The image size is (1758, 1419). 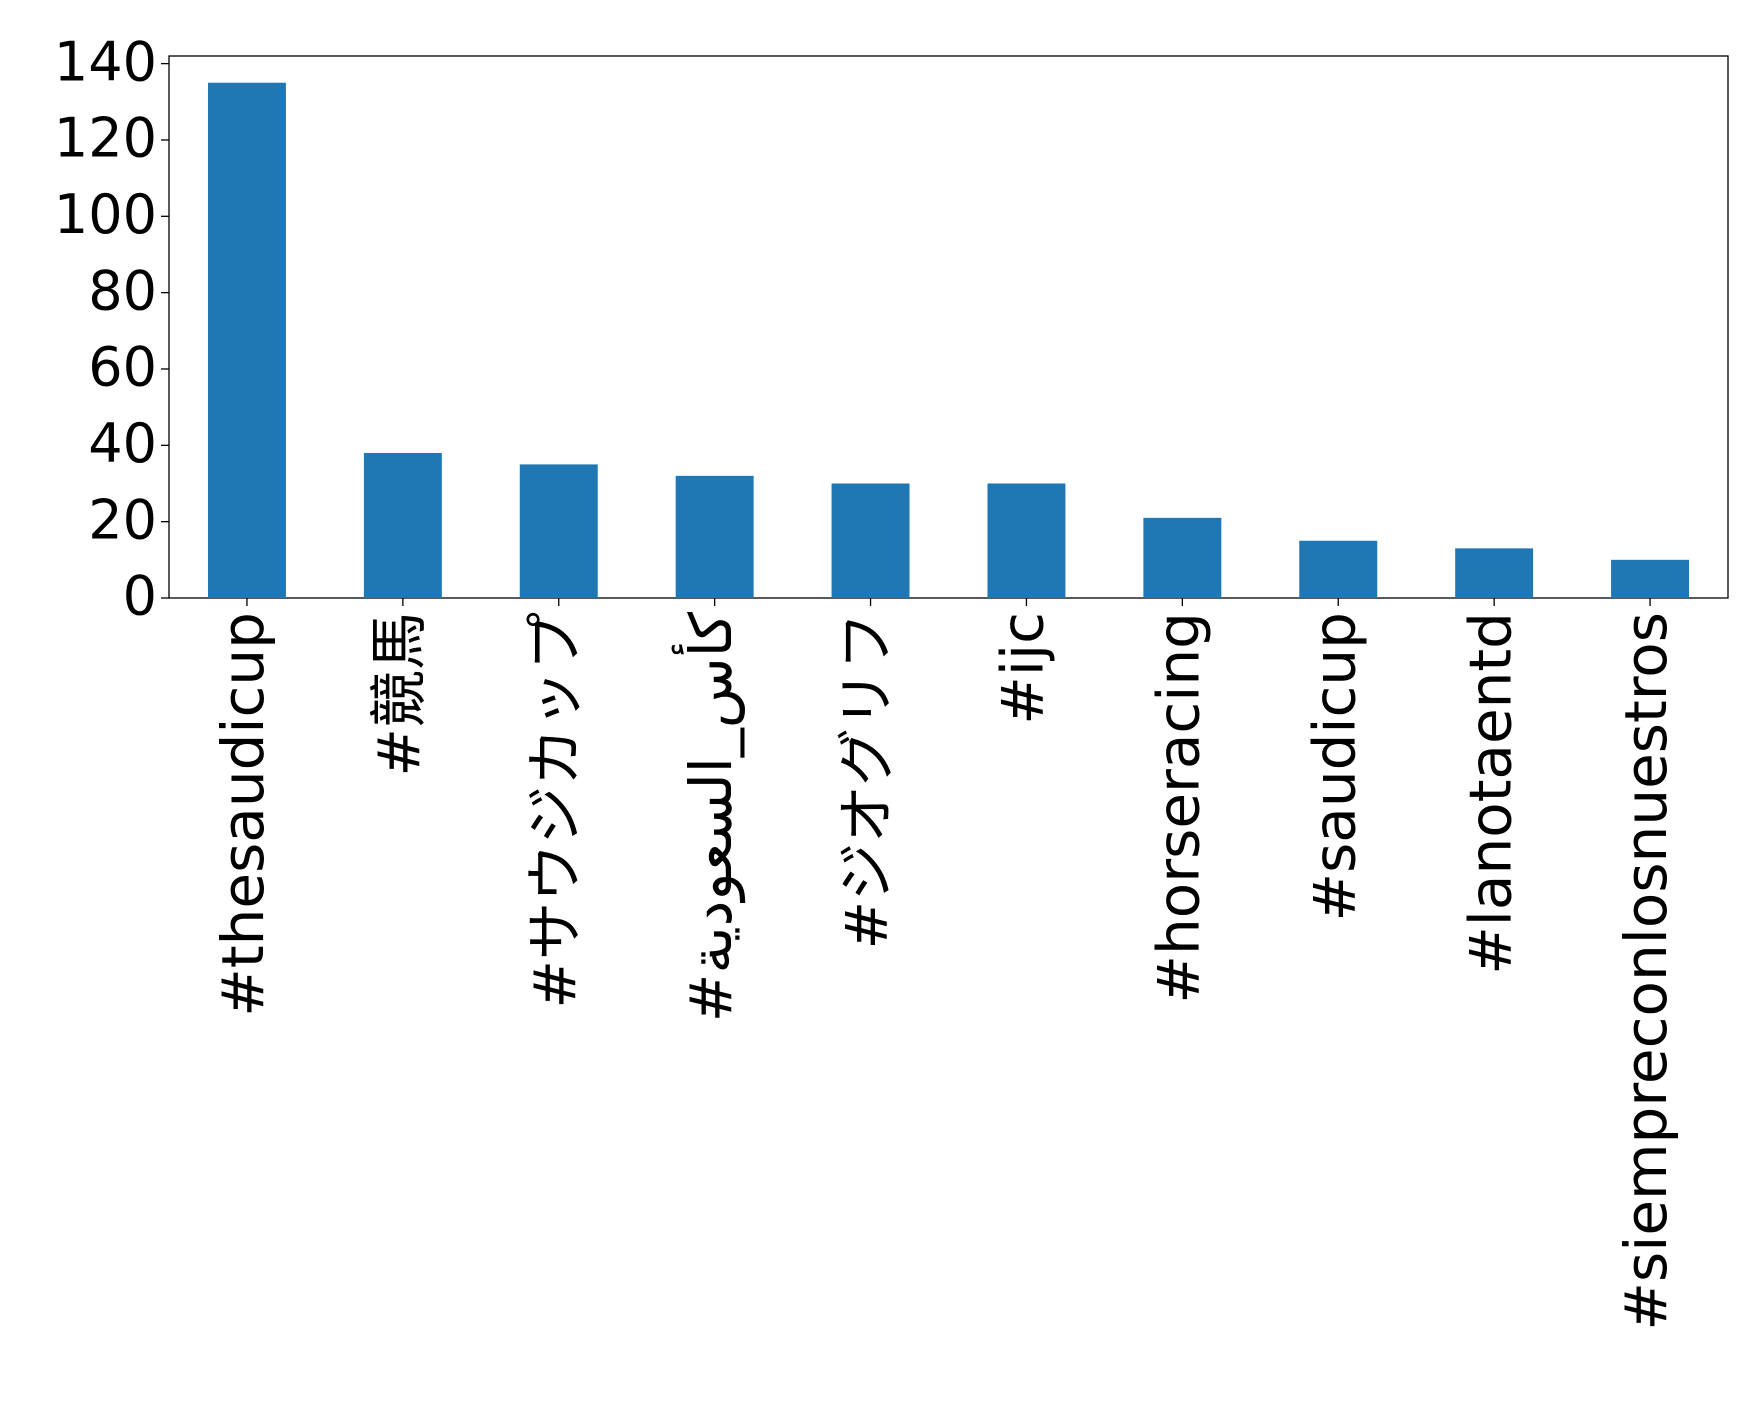 I want to click on x-tick-label: #競馬, so click(x=399, y=694).